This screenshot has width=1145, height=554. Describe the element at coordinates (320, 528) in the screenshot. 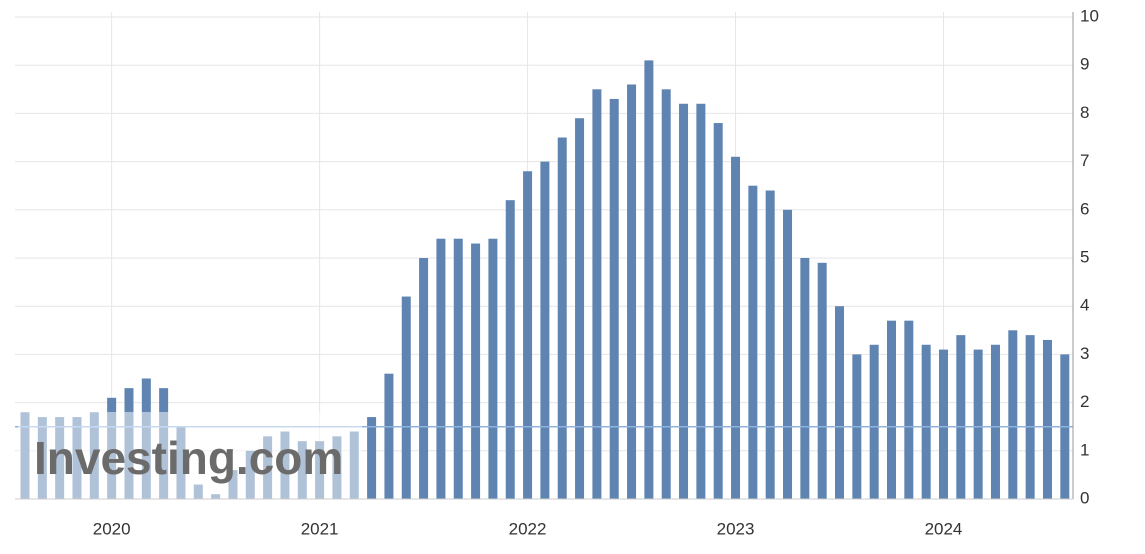

I see `x-tick-label: 2021` at that location.